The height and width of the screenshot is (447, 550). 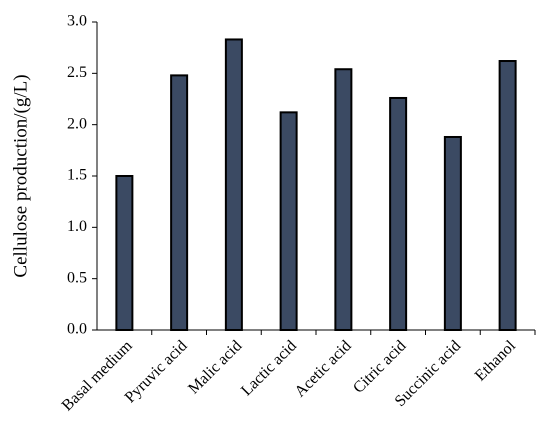 What do you see at coordinates (496, 361) in the screenshot?
I see `x-tick-label: Ethanol` at bounding box center [496, 361].